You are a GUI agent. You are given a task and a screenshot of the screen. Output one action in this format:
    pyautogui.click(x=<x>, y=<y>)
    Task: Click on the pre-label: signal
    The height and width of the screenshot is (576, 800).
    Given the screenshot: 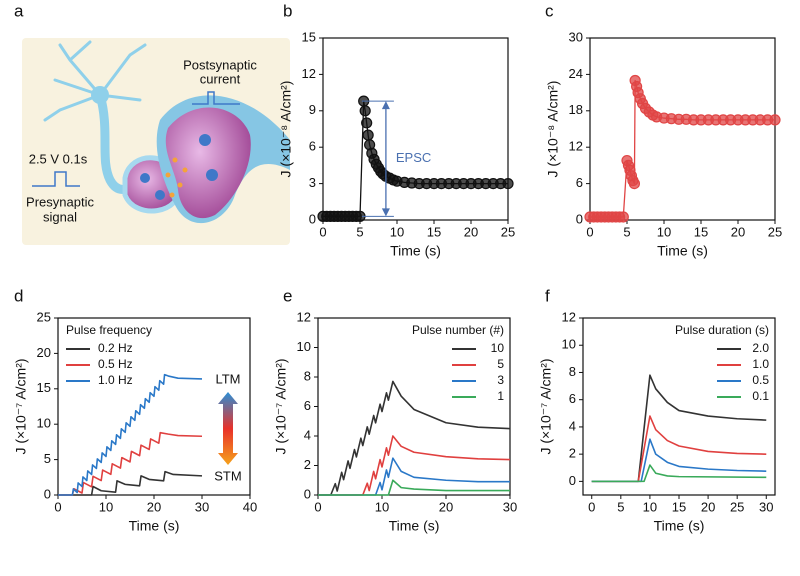 What is the action you would take?
    pyautogui.click(x=60, y=216)
    